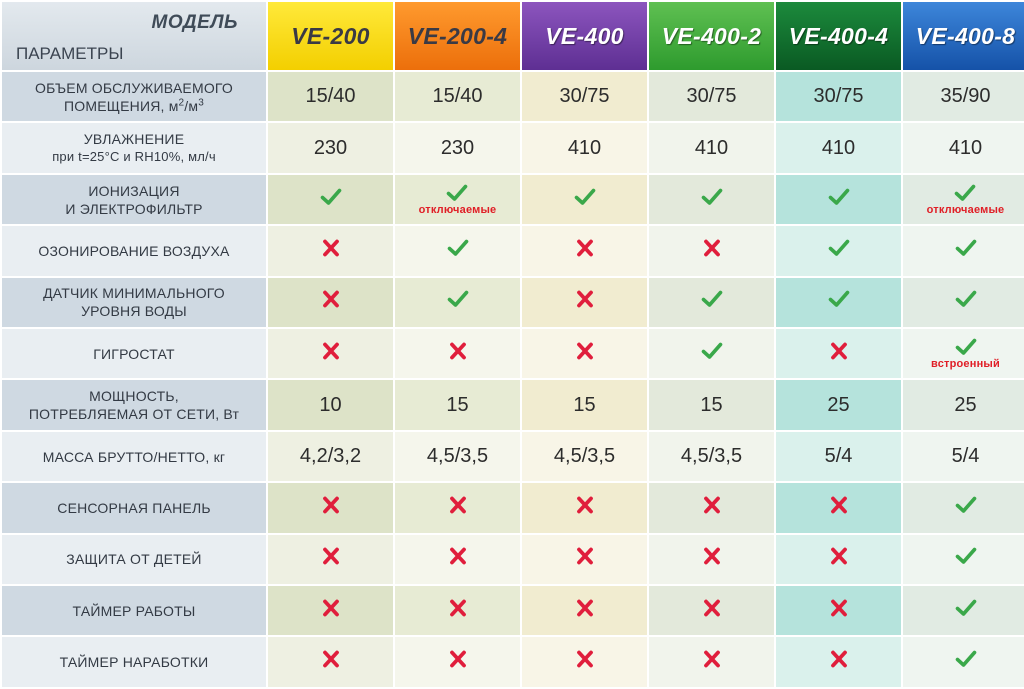 This screenshot has width=1024, height=689. I want to click on value-cell: 15/40, so click(330, 97).